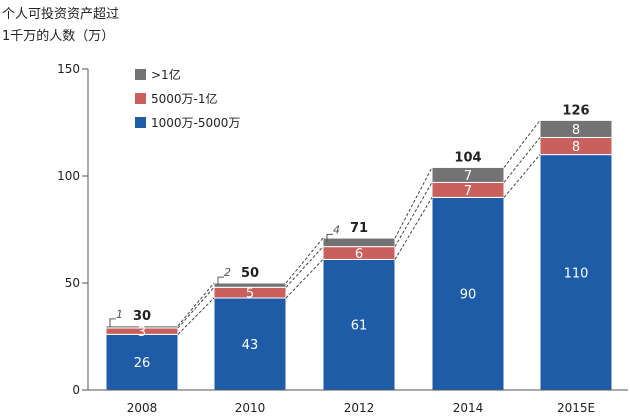 The height and width of the screenshot is (418, 630). Describe the element at coordinates (142, 408) in the screenshot. I see `x-tick-label: 2008` at that location.